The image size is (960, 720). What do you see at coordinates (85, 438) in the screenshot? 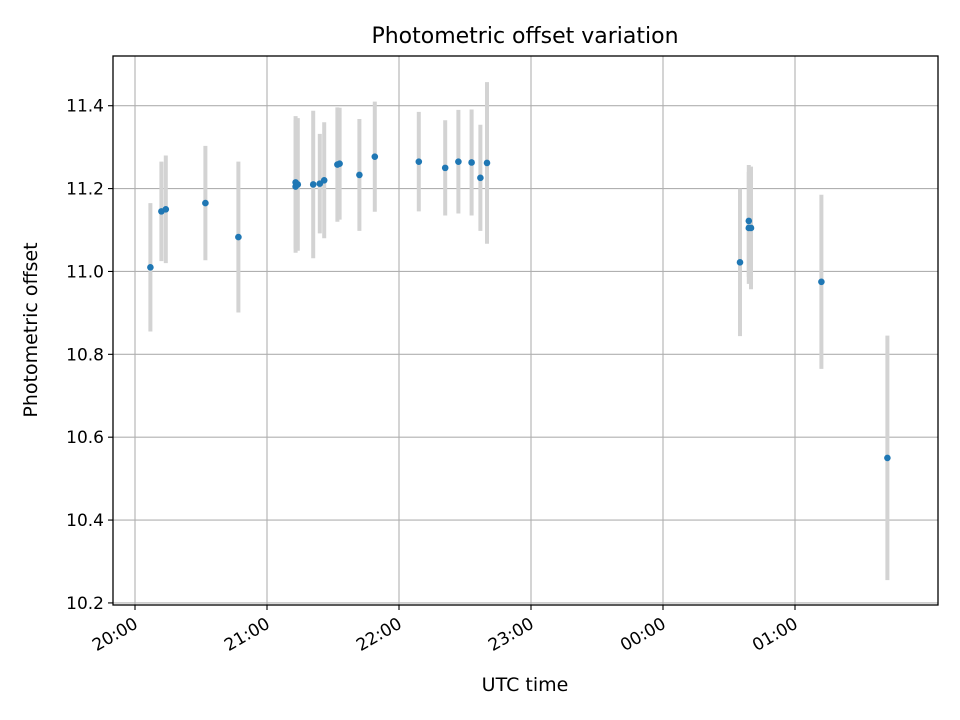
I see `y-tick-label: 10.6` at bounding box center [85, 438].